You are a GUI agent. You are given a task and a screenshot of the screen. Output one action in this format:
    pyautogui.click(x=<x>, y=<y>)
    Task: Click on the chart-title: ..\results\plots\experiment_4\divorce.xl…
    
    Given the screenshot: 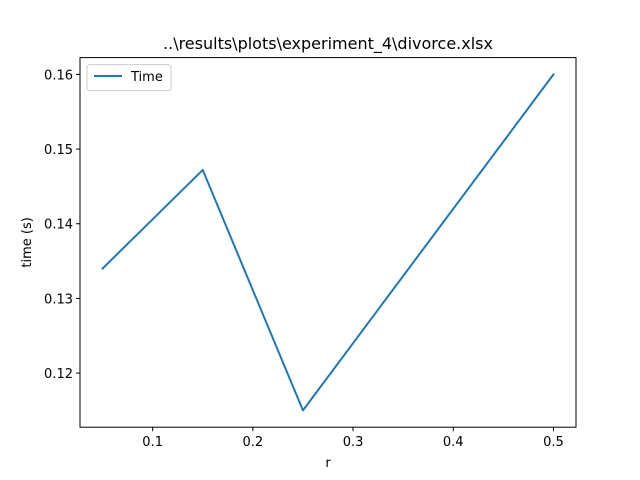 What is the action you would take?
    pyautogui.click(x=328, y=44)
    